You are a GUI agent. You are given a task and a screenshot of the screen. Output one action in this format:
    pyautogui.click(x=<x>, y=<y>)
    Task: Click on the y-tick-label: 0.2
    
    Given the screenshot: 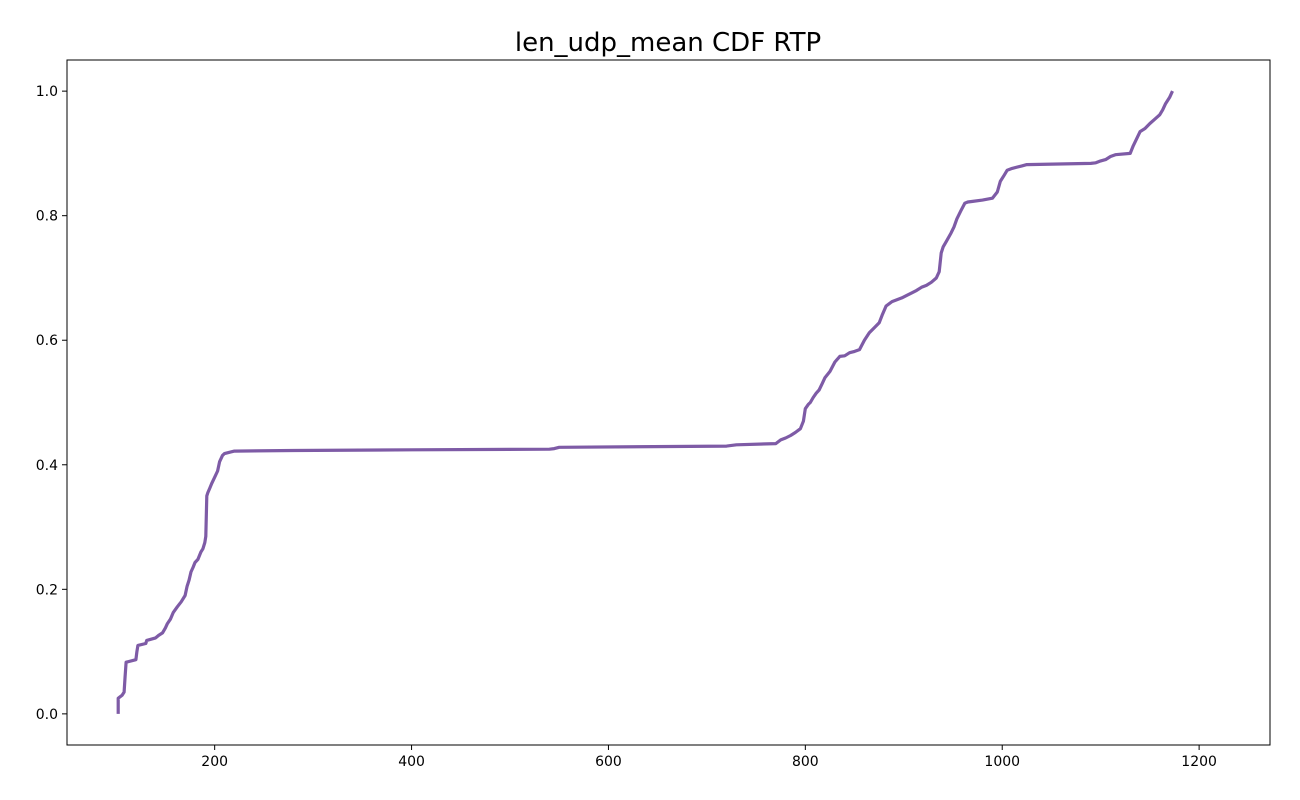 What is the action you would take?
    pyautogui.click(x=47, y=590)
    